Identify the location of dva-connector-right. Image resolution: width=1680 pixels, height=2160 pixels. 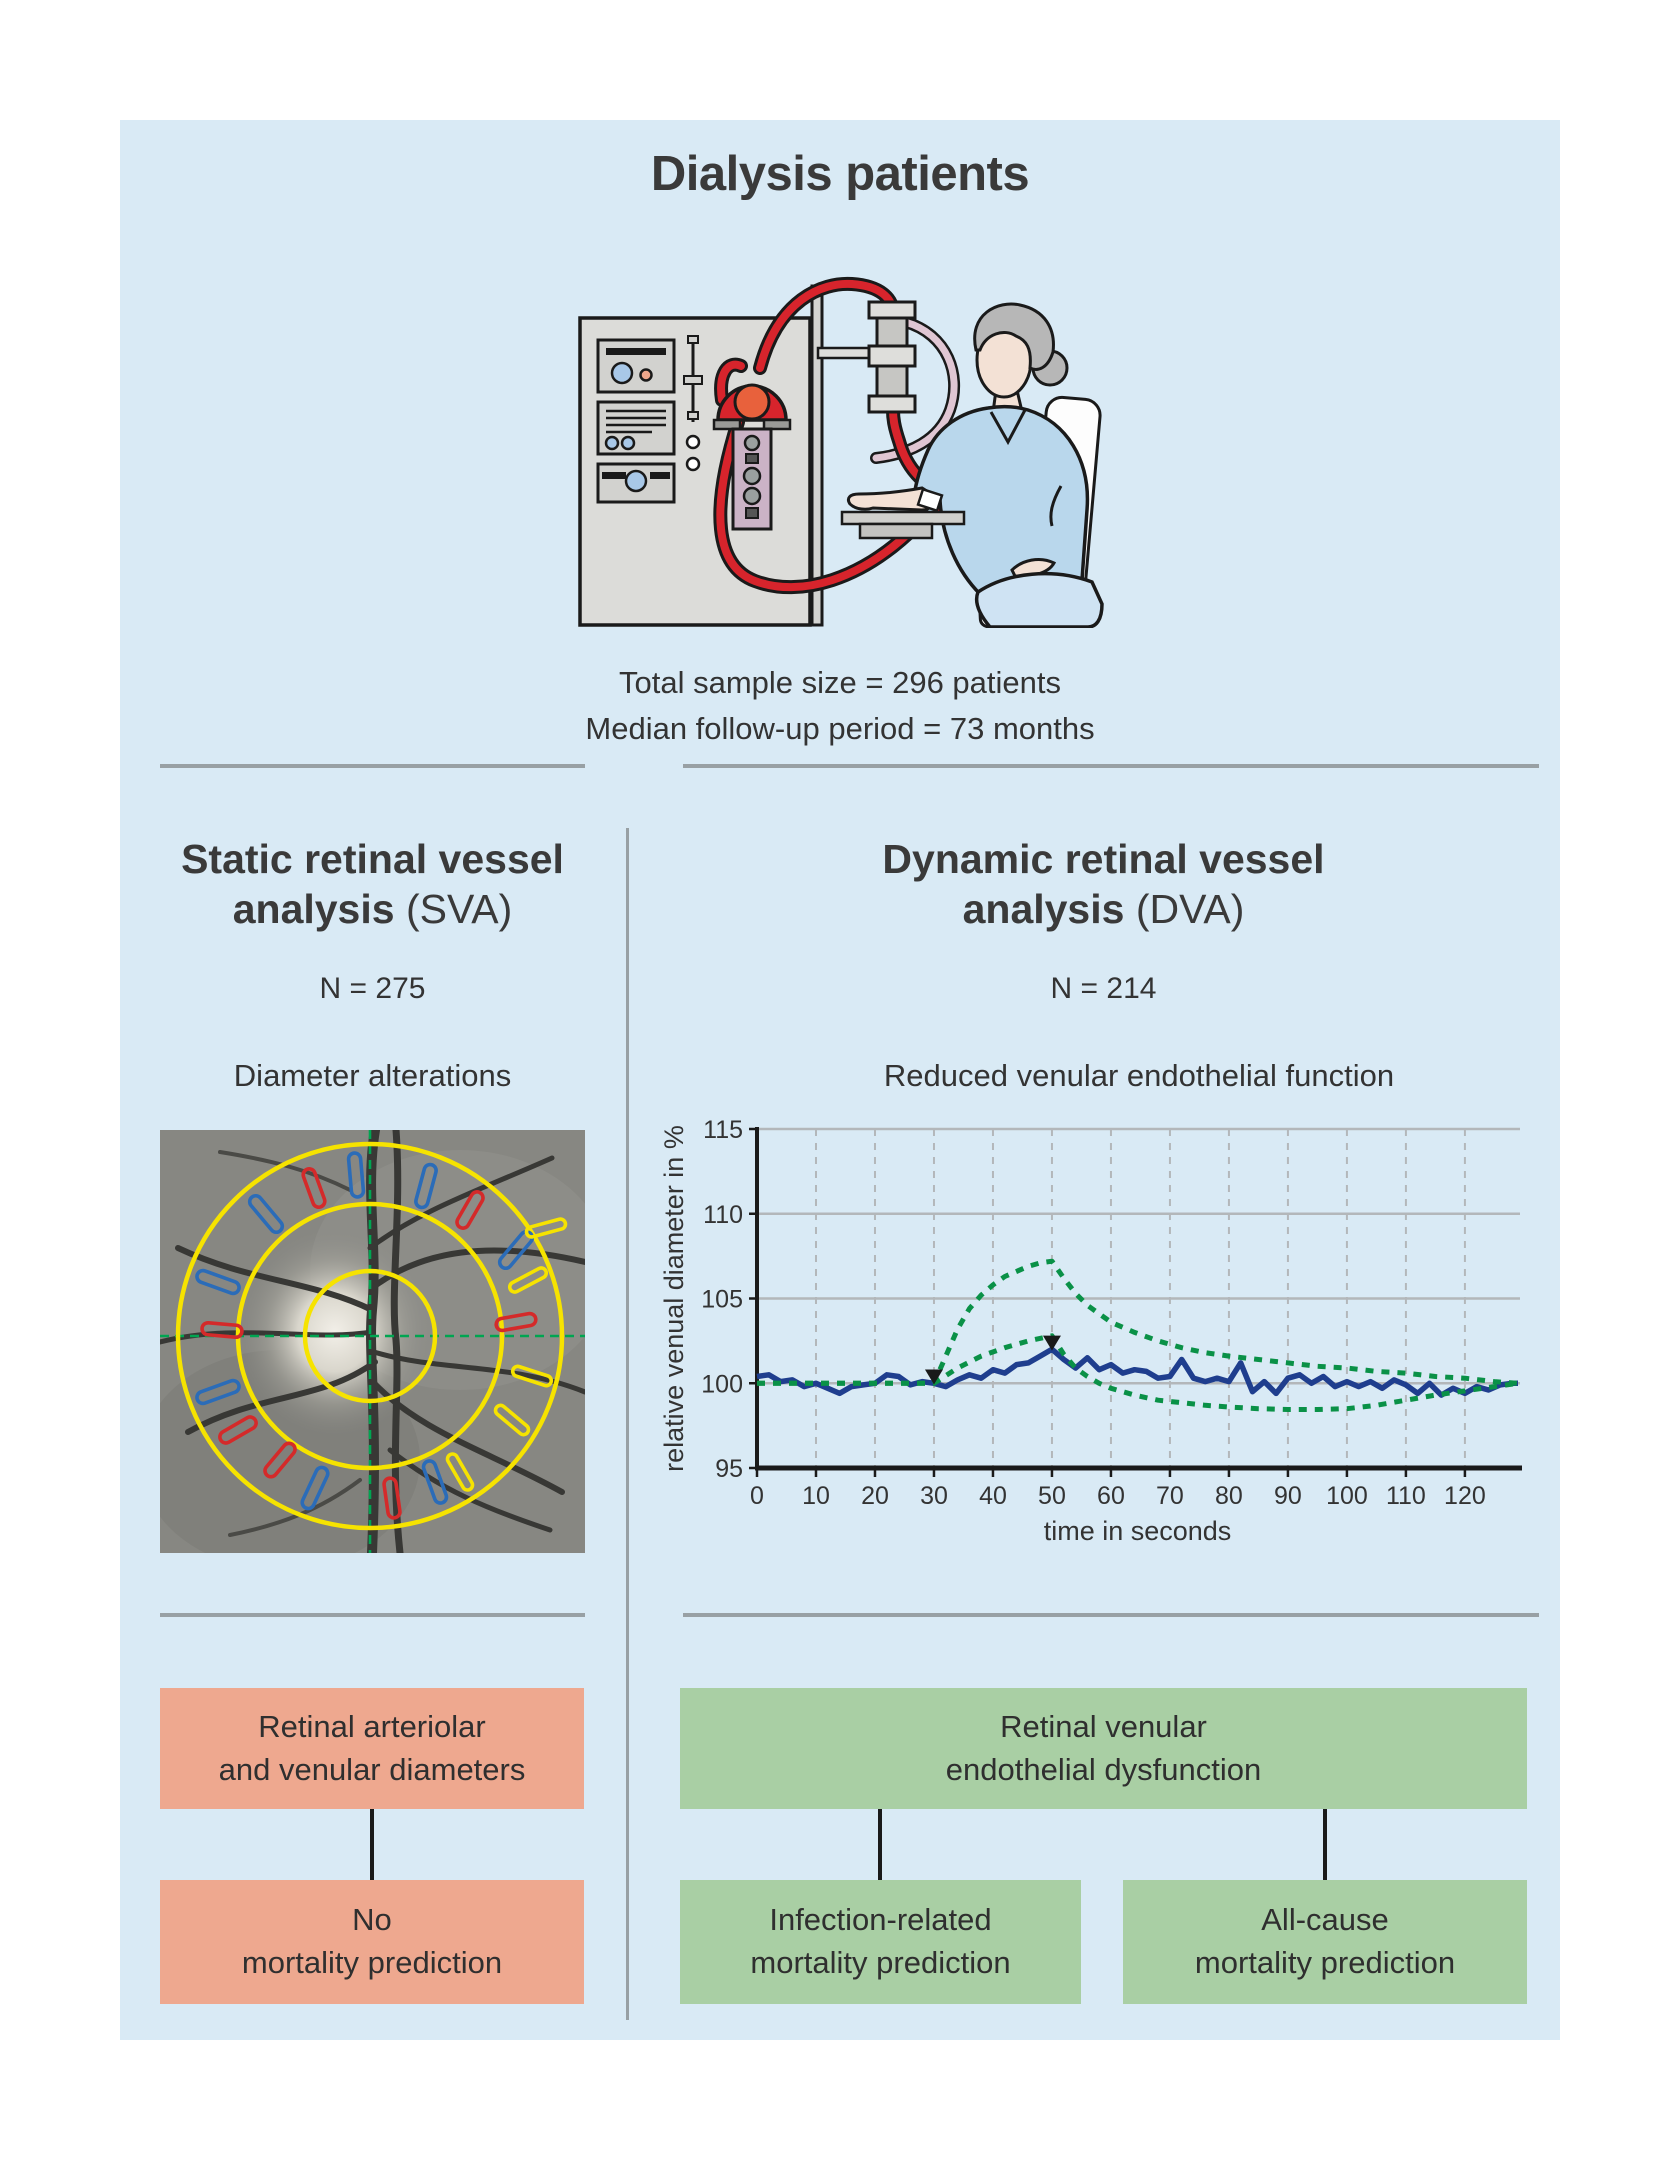
(1325, 1844).